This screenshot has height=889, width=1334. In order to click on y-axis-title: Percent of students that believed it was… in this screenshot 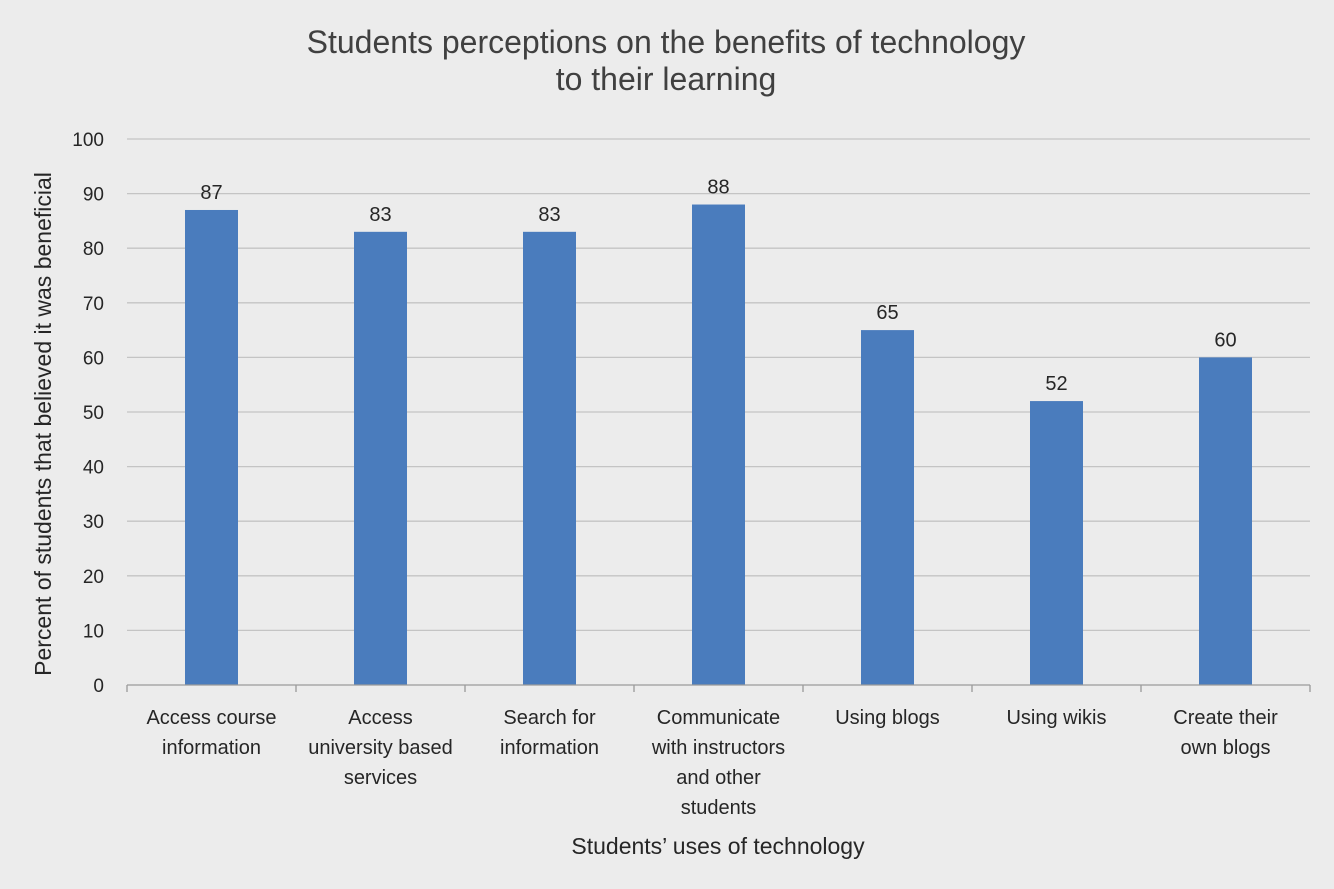, I will do `click(43, 424)`.